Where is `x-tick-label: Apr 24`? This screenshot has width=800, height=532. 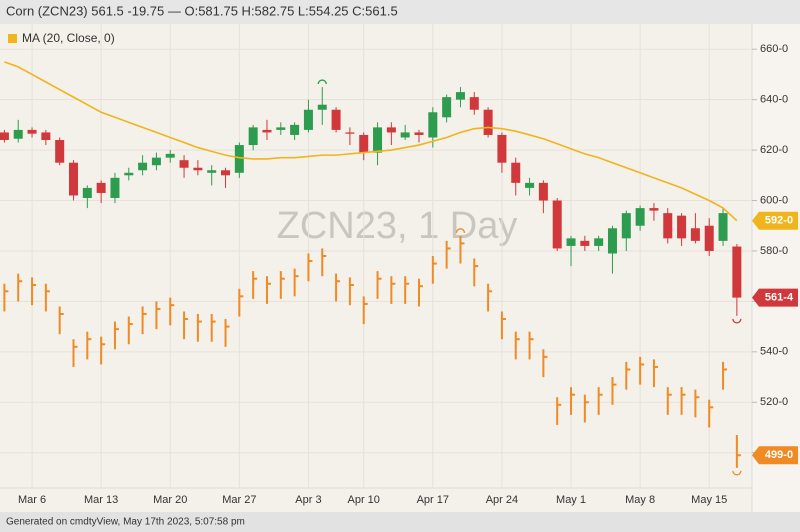 x-tick-label: Apr 24 is located at coordinates (502, 500).